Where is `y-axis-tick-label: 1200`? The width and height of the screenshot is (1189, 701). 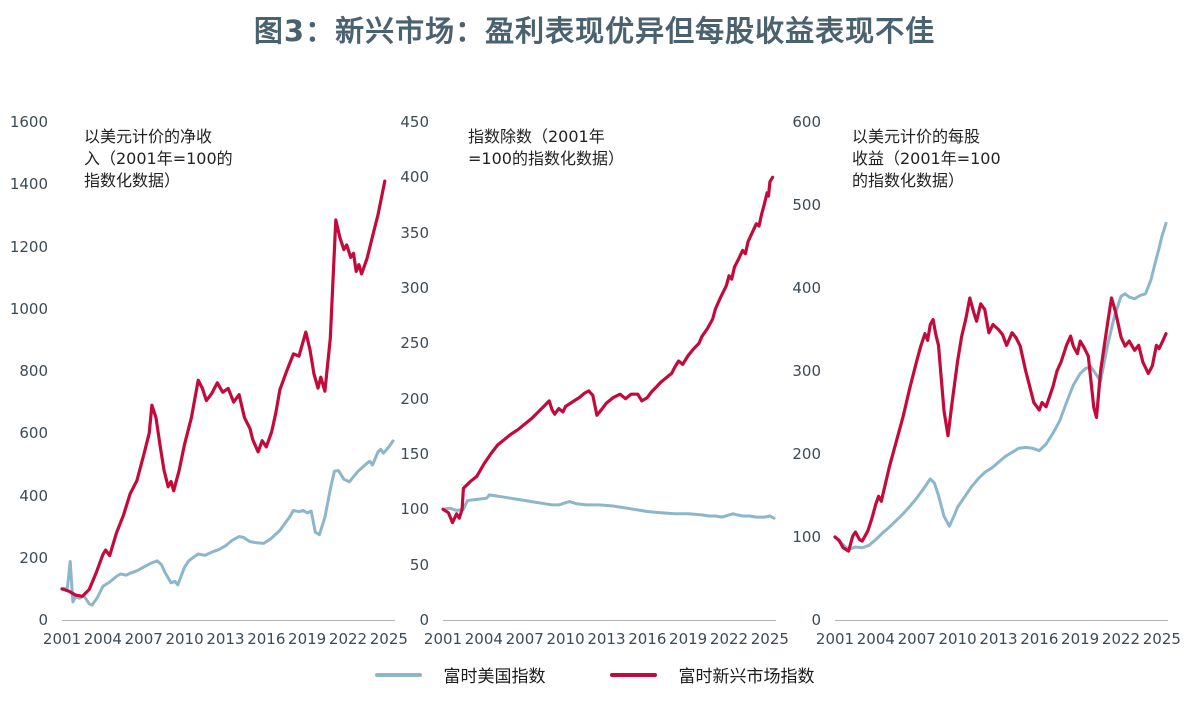 y-axis-tick-label: 1200 is located at coordinates (28, 246).